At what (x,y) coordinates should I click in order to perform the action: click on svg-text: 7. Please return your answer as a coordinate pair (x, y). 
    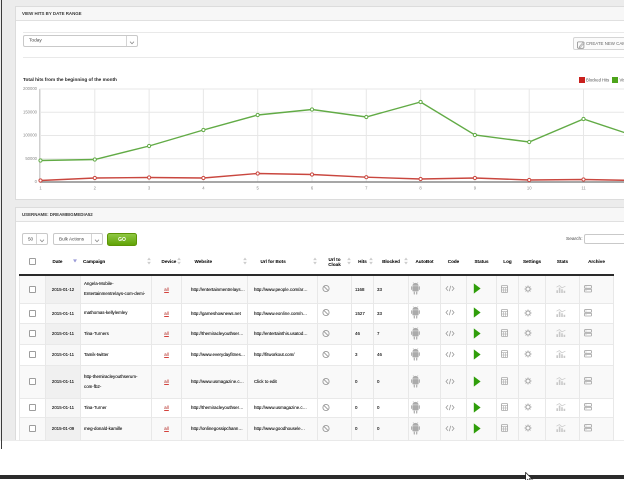
    Looking at the image, I should click on (366, 188).